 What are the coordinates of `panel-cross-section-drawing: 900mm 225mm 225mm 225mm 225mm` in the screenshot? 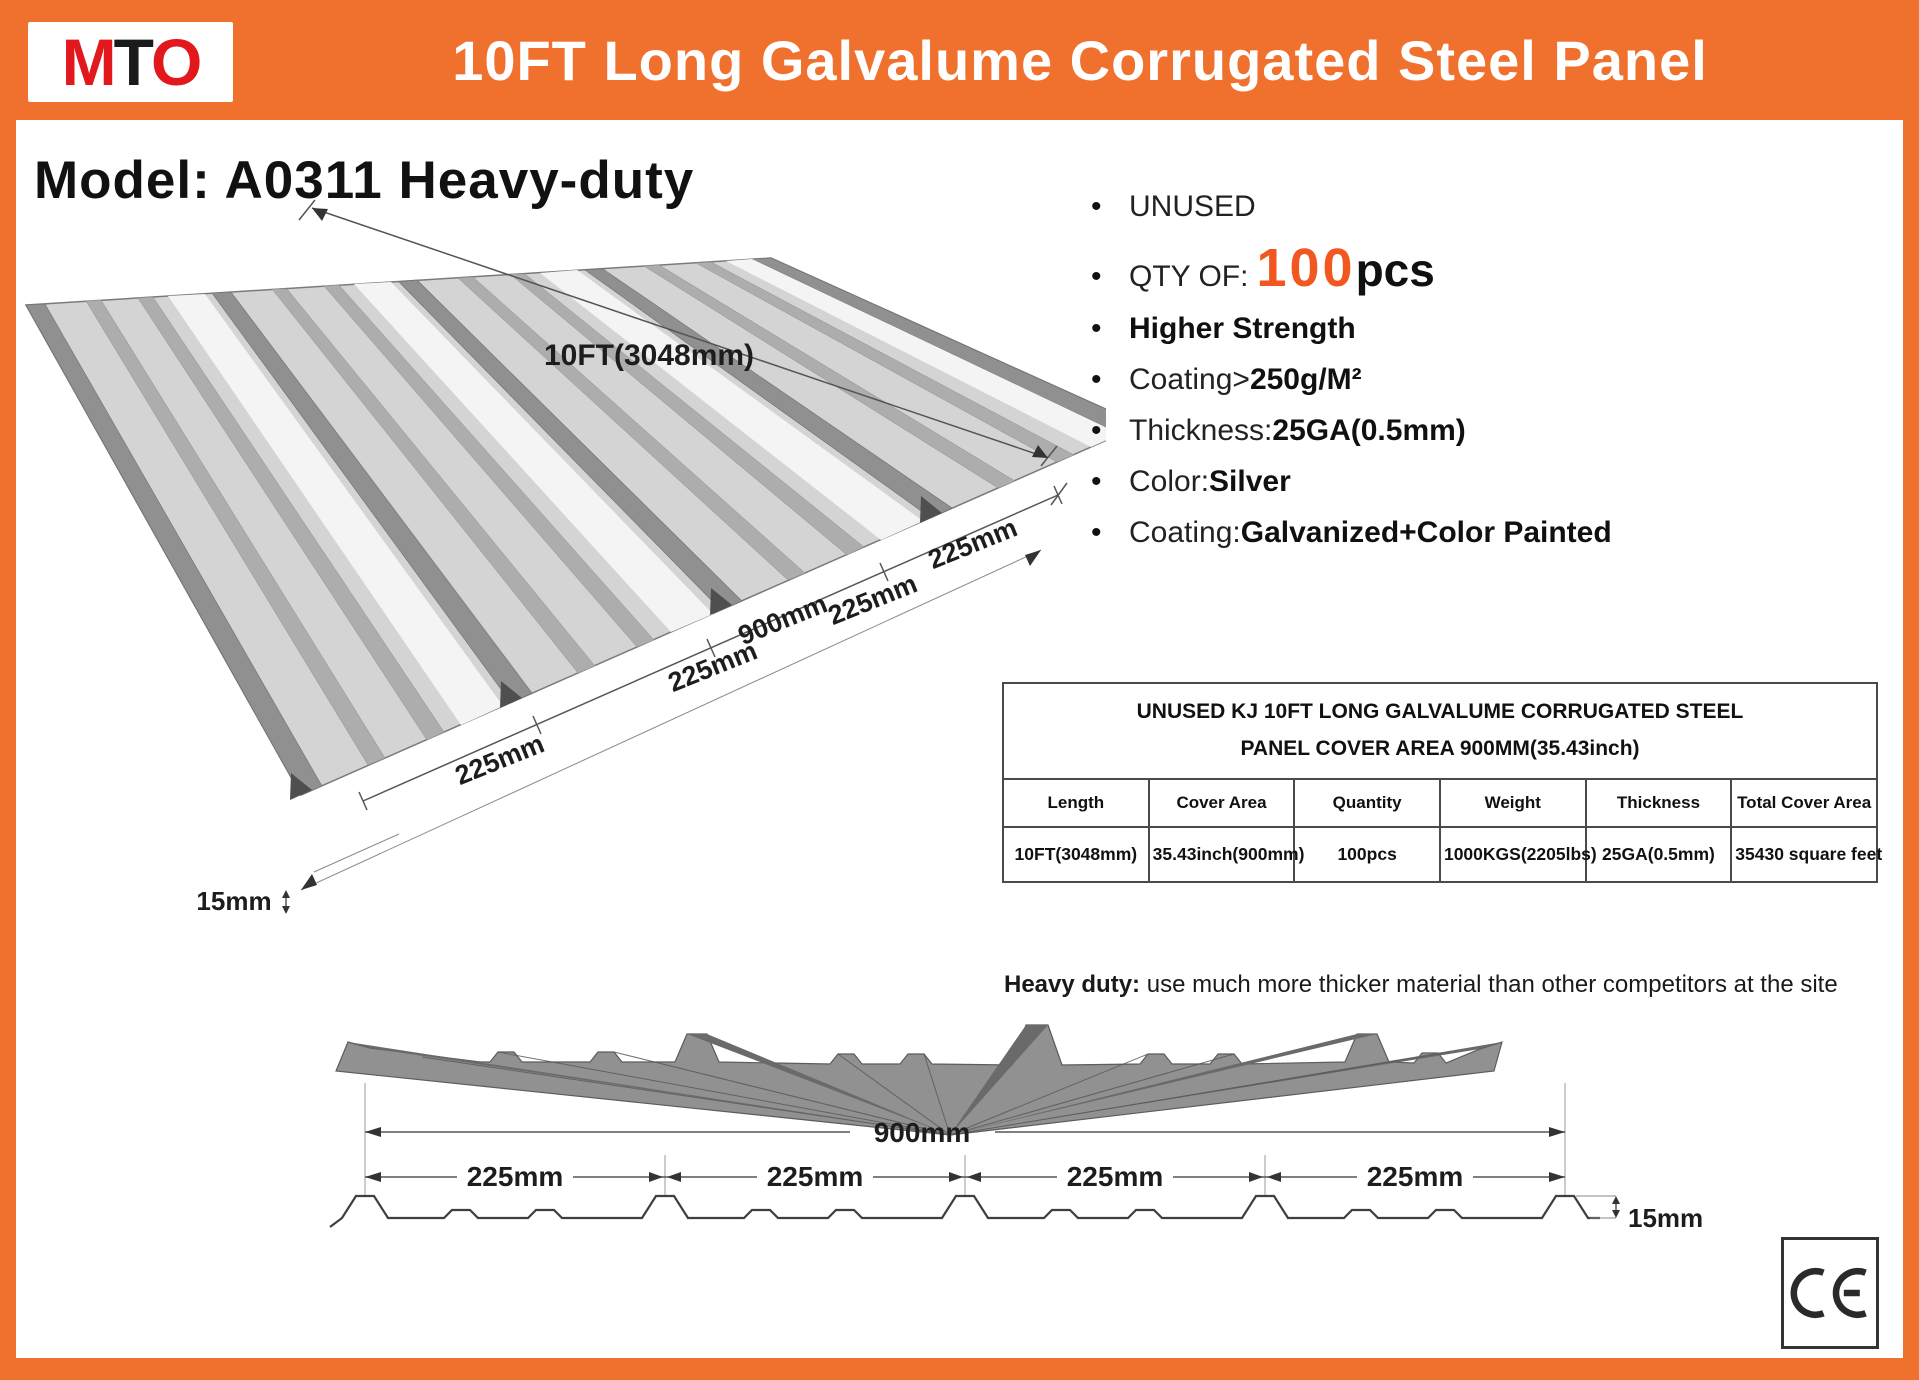 It's located at (1016, 1128).